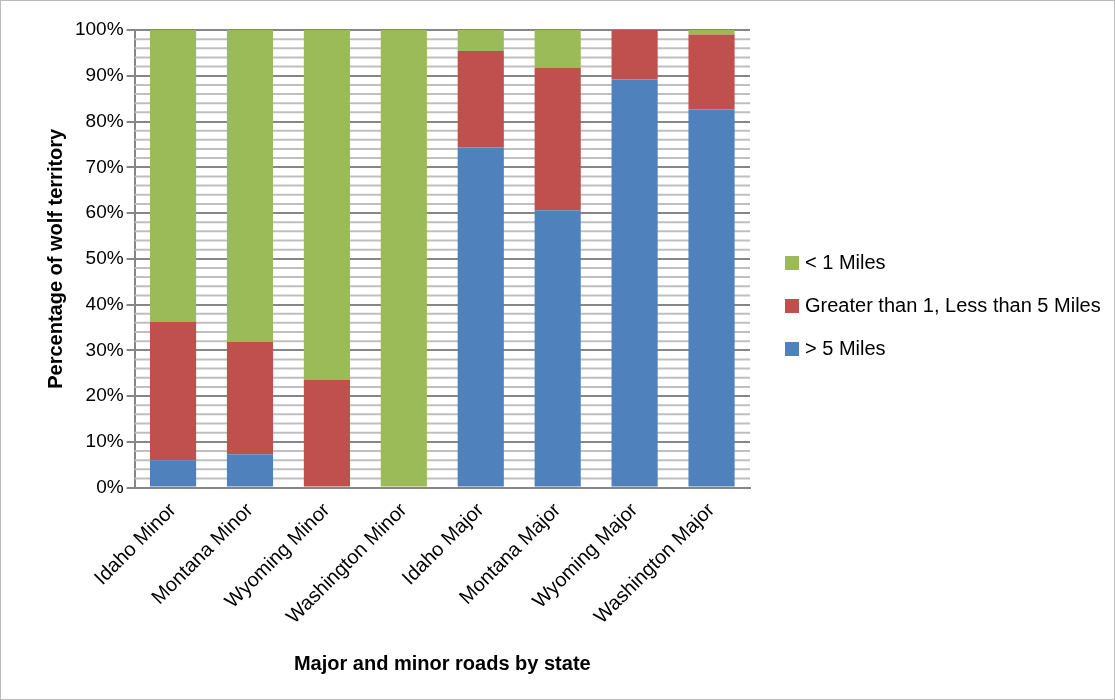  Describe the element at coordinates (845, 262) in the screenshot. I see `legend-label: < 1 Miles` at that location.